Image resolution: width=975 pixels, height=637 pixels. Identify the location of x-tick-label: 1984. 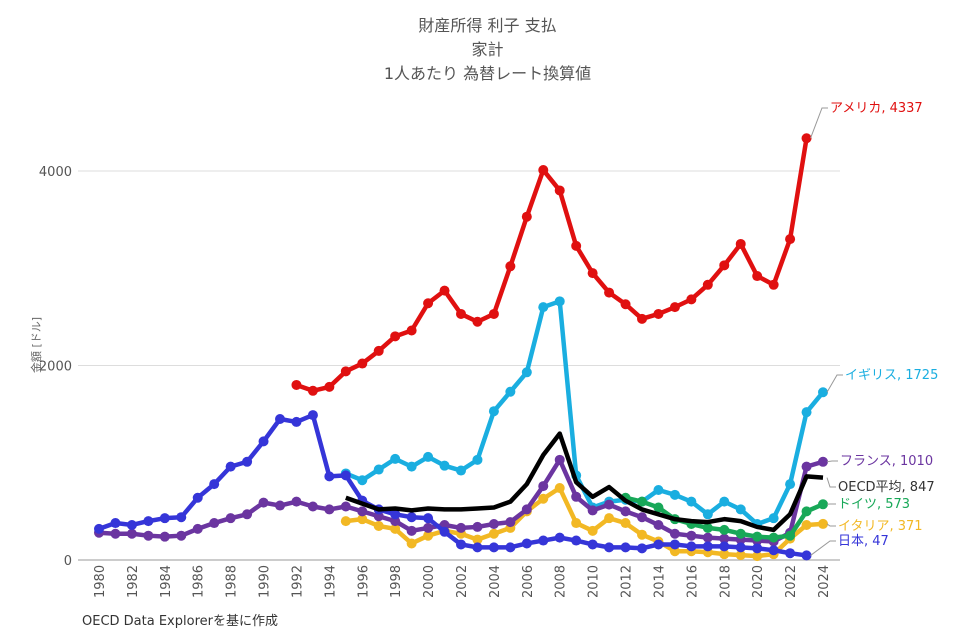
(166, 581).